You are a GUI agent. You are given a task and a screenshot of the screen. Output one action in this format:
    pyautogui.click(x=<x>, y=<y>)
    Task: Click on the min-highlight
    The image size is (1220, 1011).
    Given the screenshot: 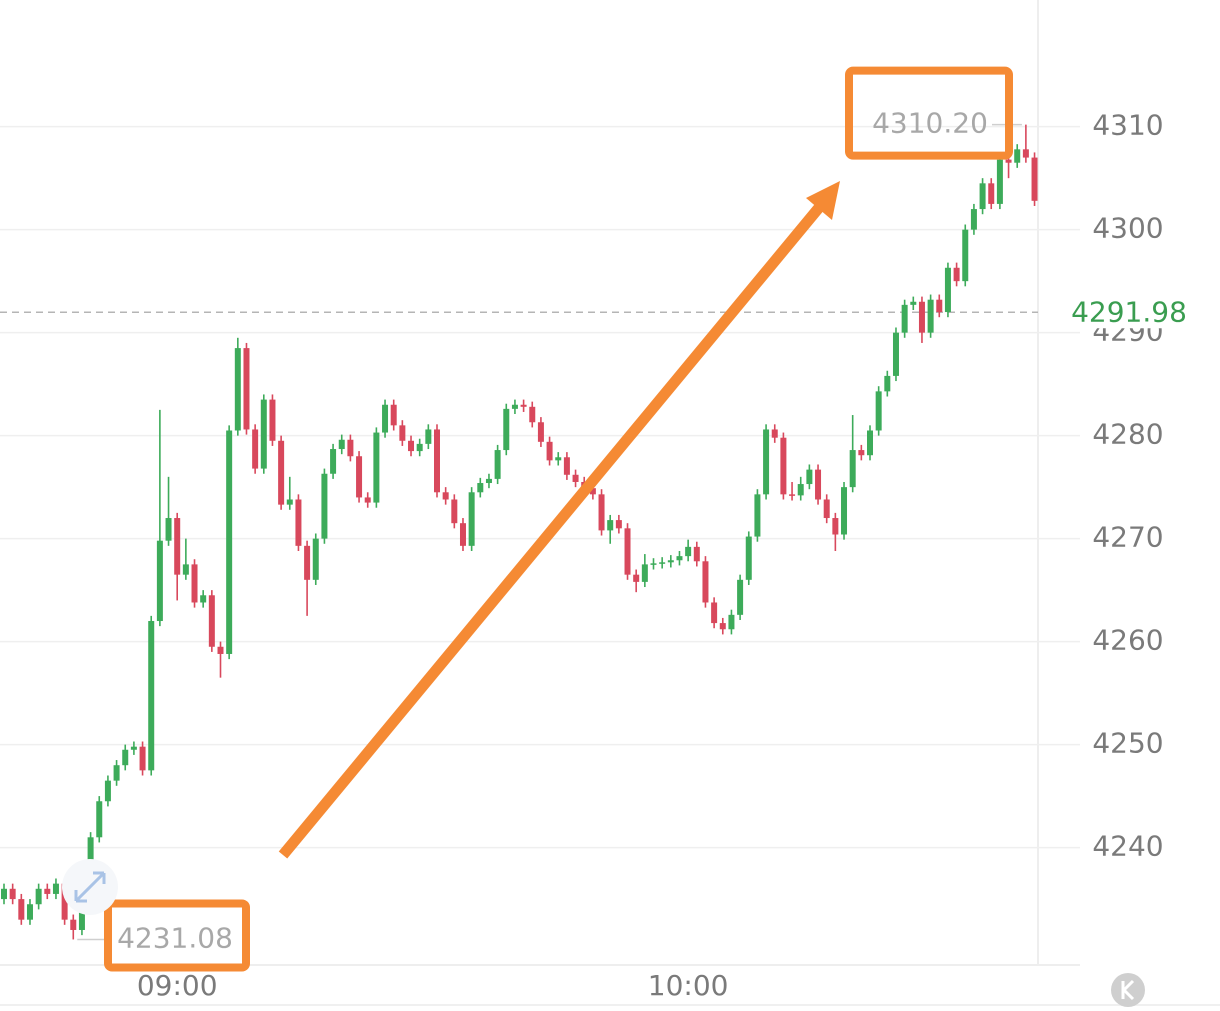 What is the action you would take?
    pyautogui.click(x=177, y=935)
    